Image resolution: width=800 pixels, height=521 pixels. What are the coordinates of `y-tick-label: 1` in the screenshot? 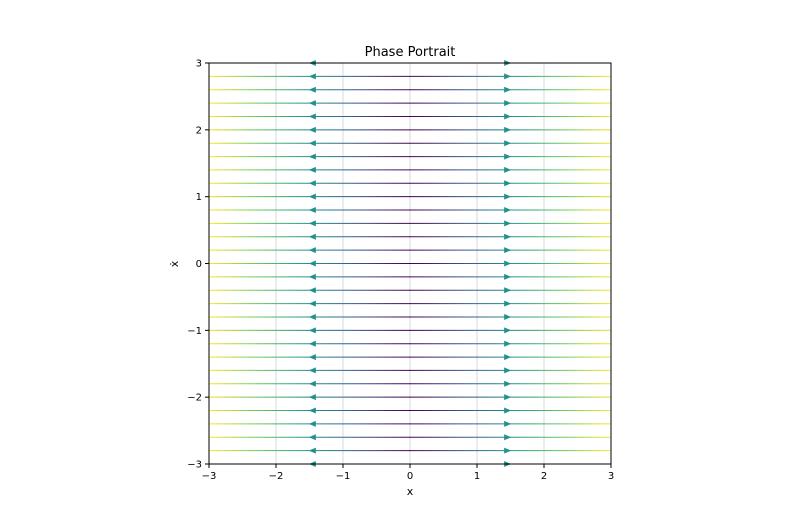 It's located at (199, 197).